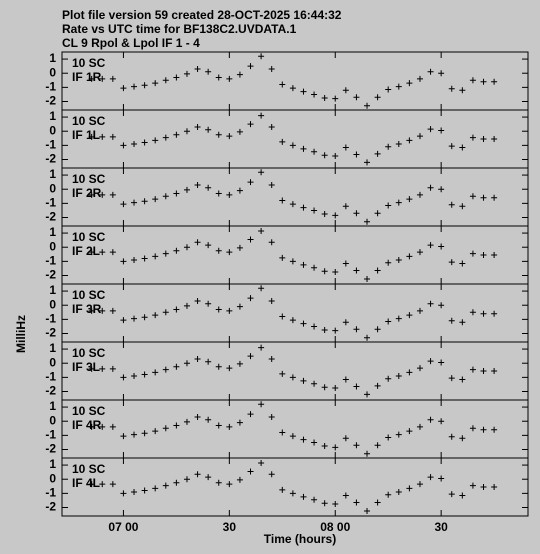  What do you see at coordinates (441, 527) in the screenshot?
I see `x-tick-label: 30` at bounding box center [441, 527].